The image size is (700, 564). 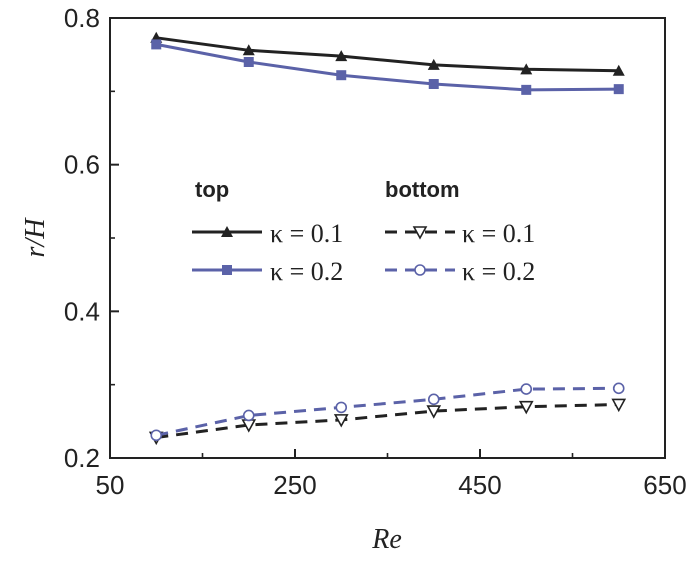 What do you see at coordinates (82, 311) in the screenshot?
I see `y-tick-label: 0.4` at bounding box center [82, 311].